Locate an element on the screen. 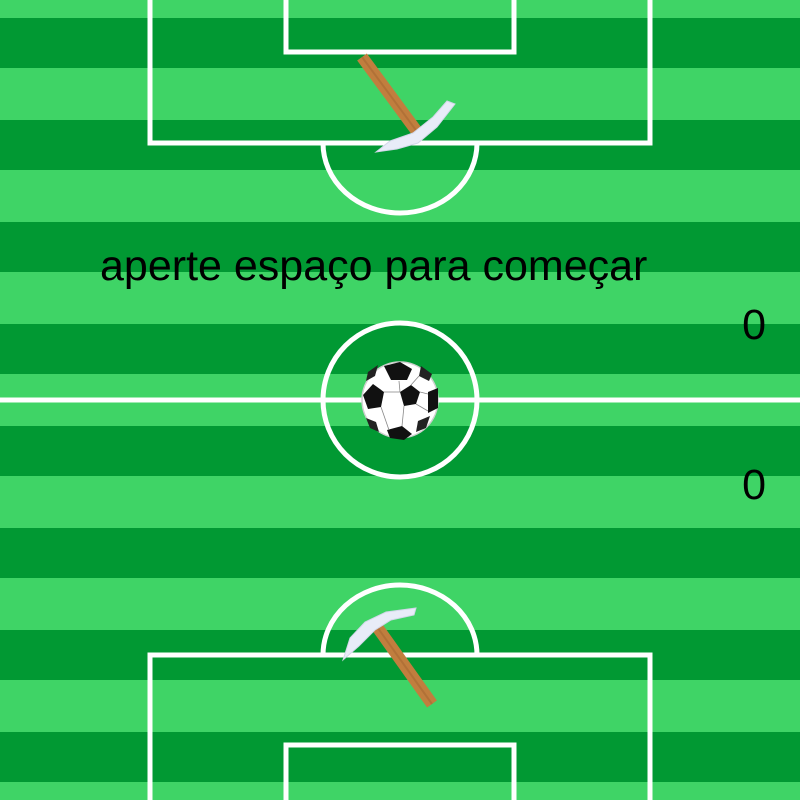 The image size is (800, 800). top-player-score: 0 is located at coordinates (754, 325).